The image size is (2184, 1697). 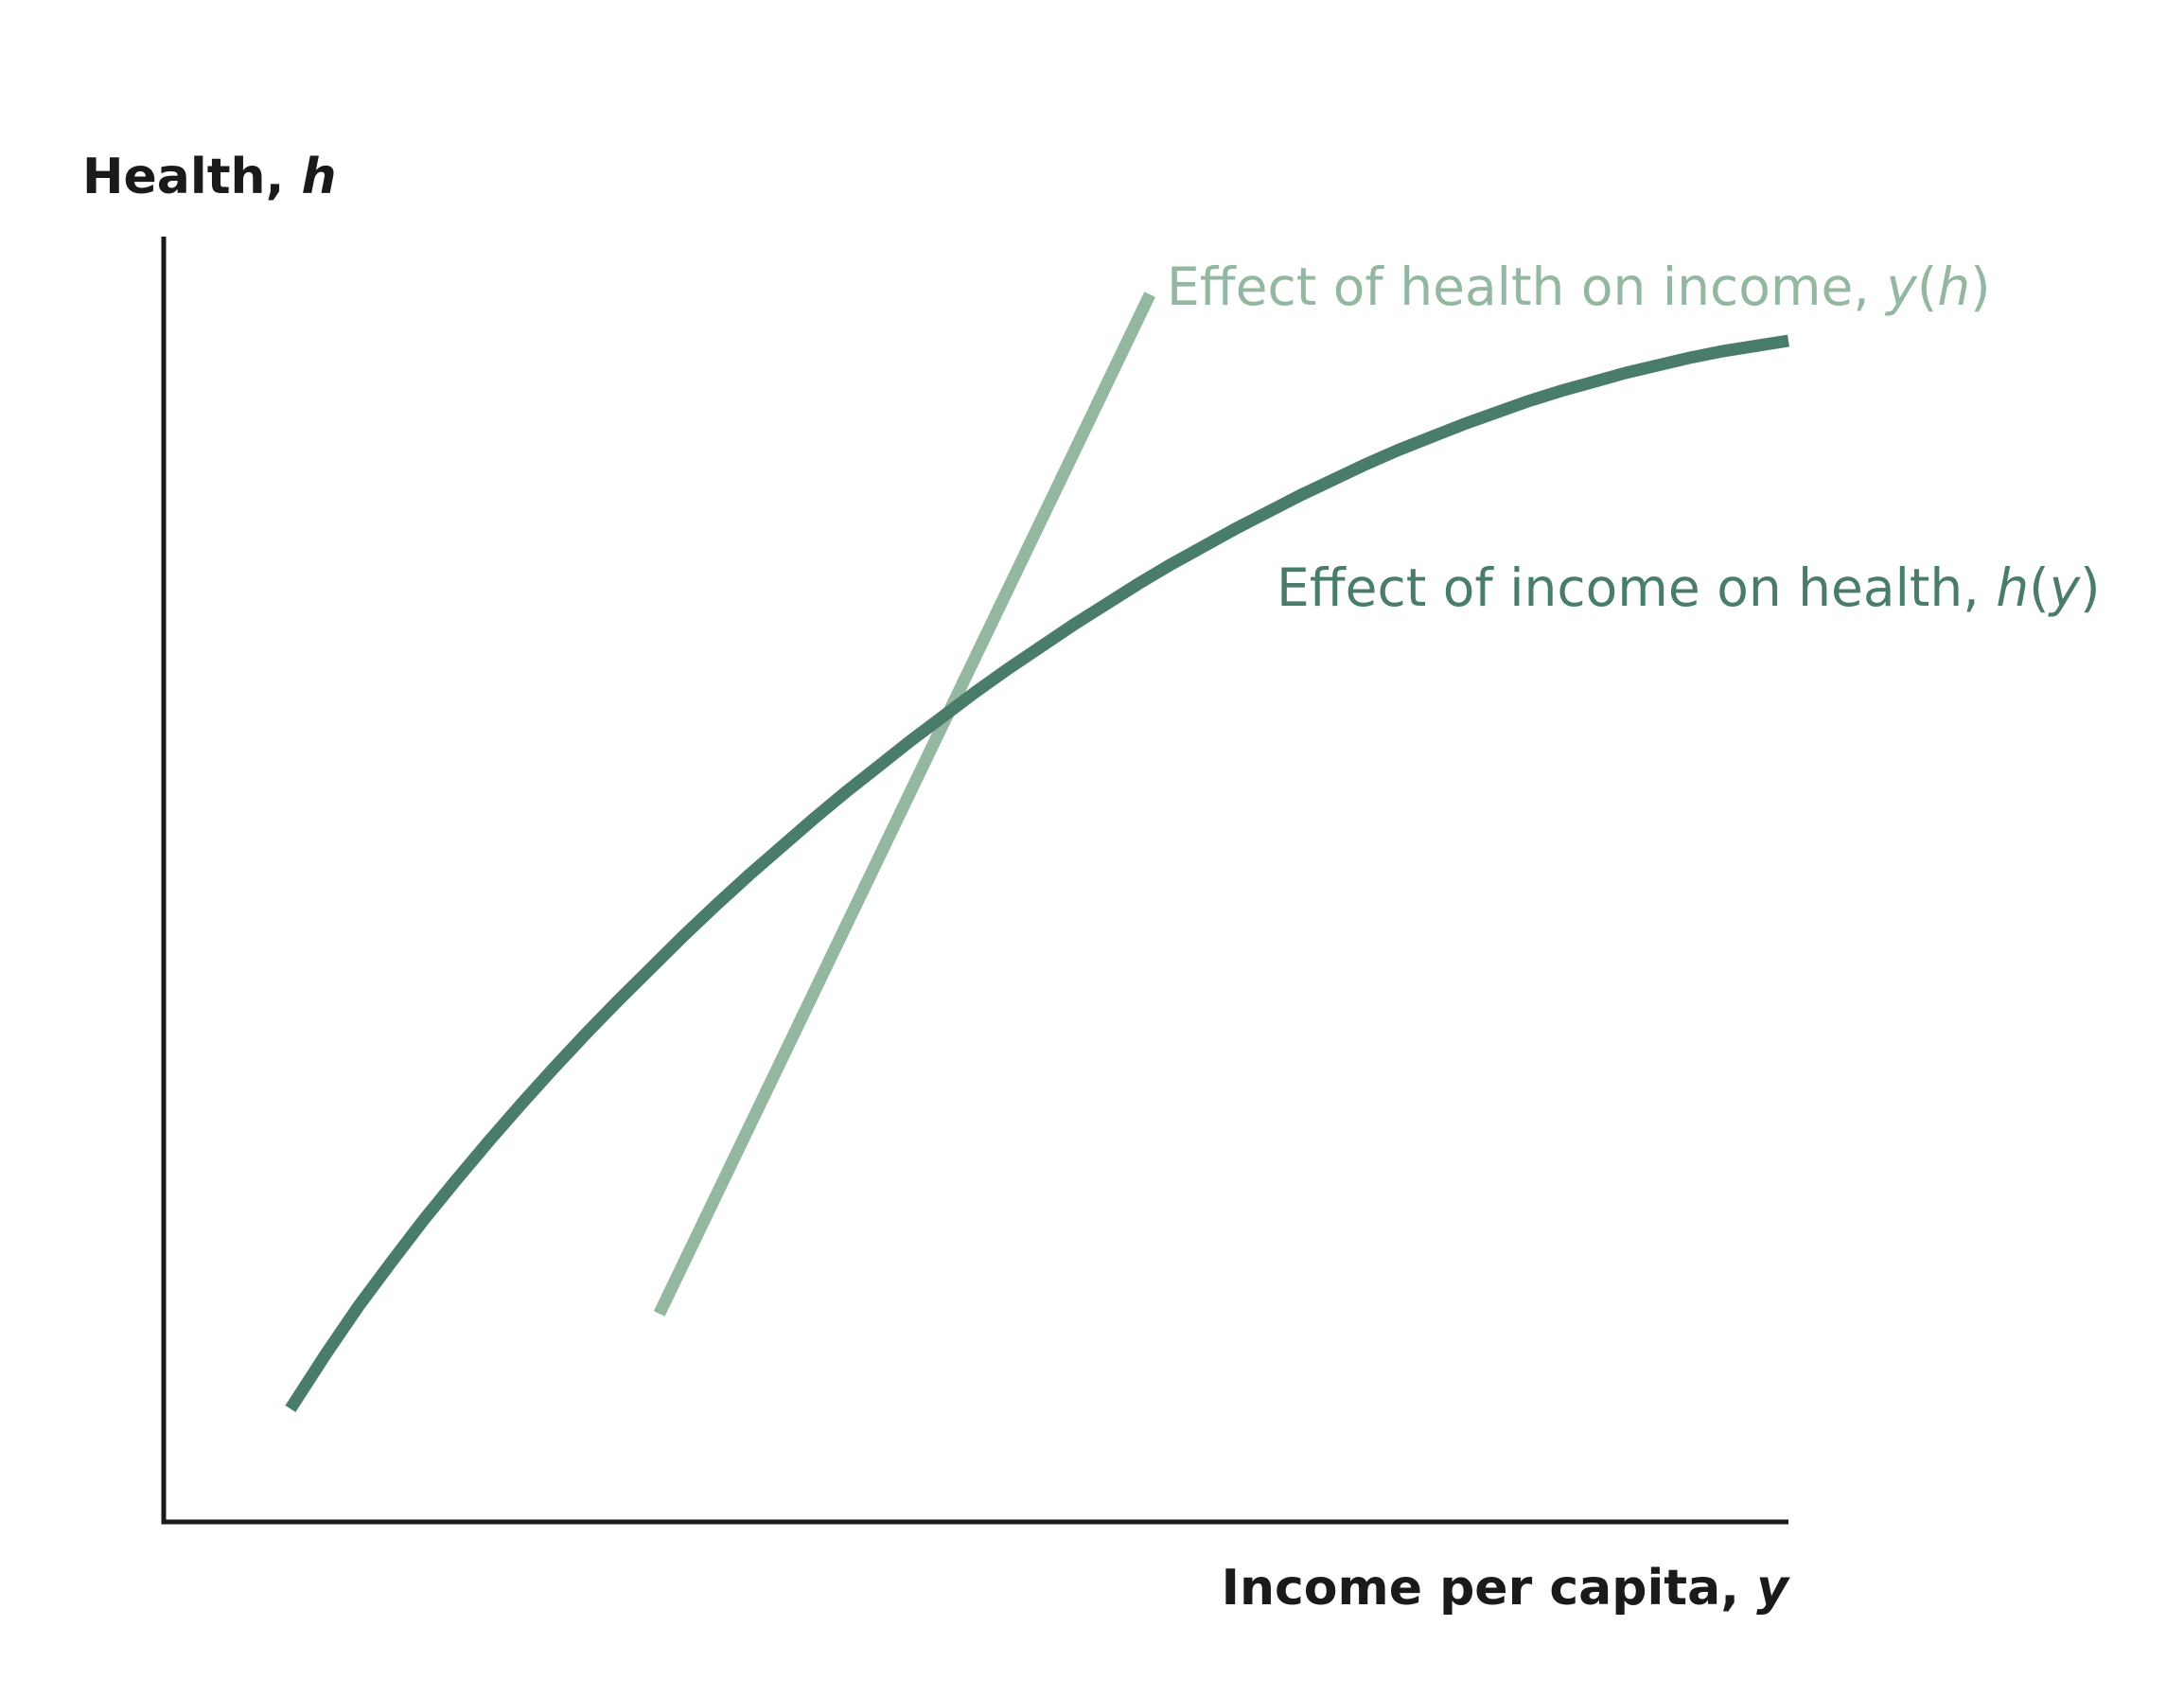 I want to click on series-label-hy-open: (, so click(x=2039, y=587).